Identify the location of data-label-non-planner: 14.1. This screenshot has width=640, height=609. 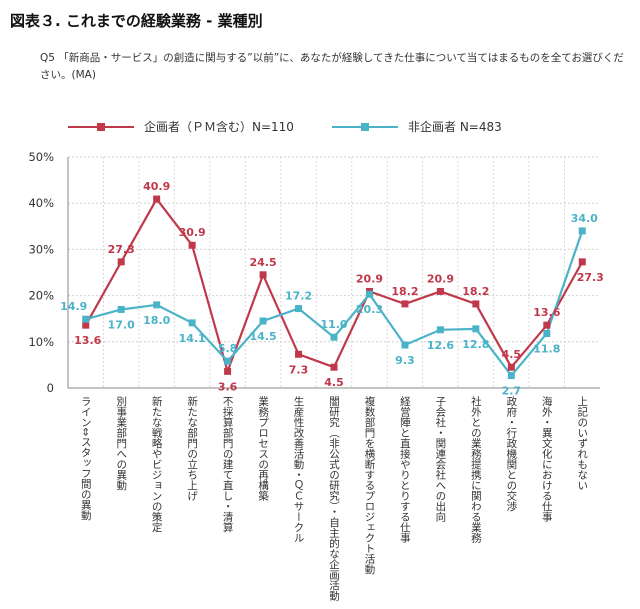
(192, 338).